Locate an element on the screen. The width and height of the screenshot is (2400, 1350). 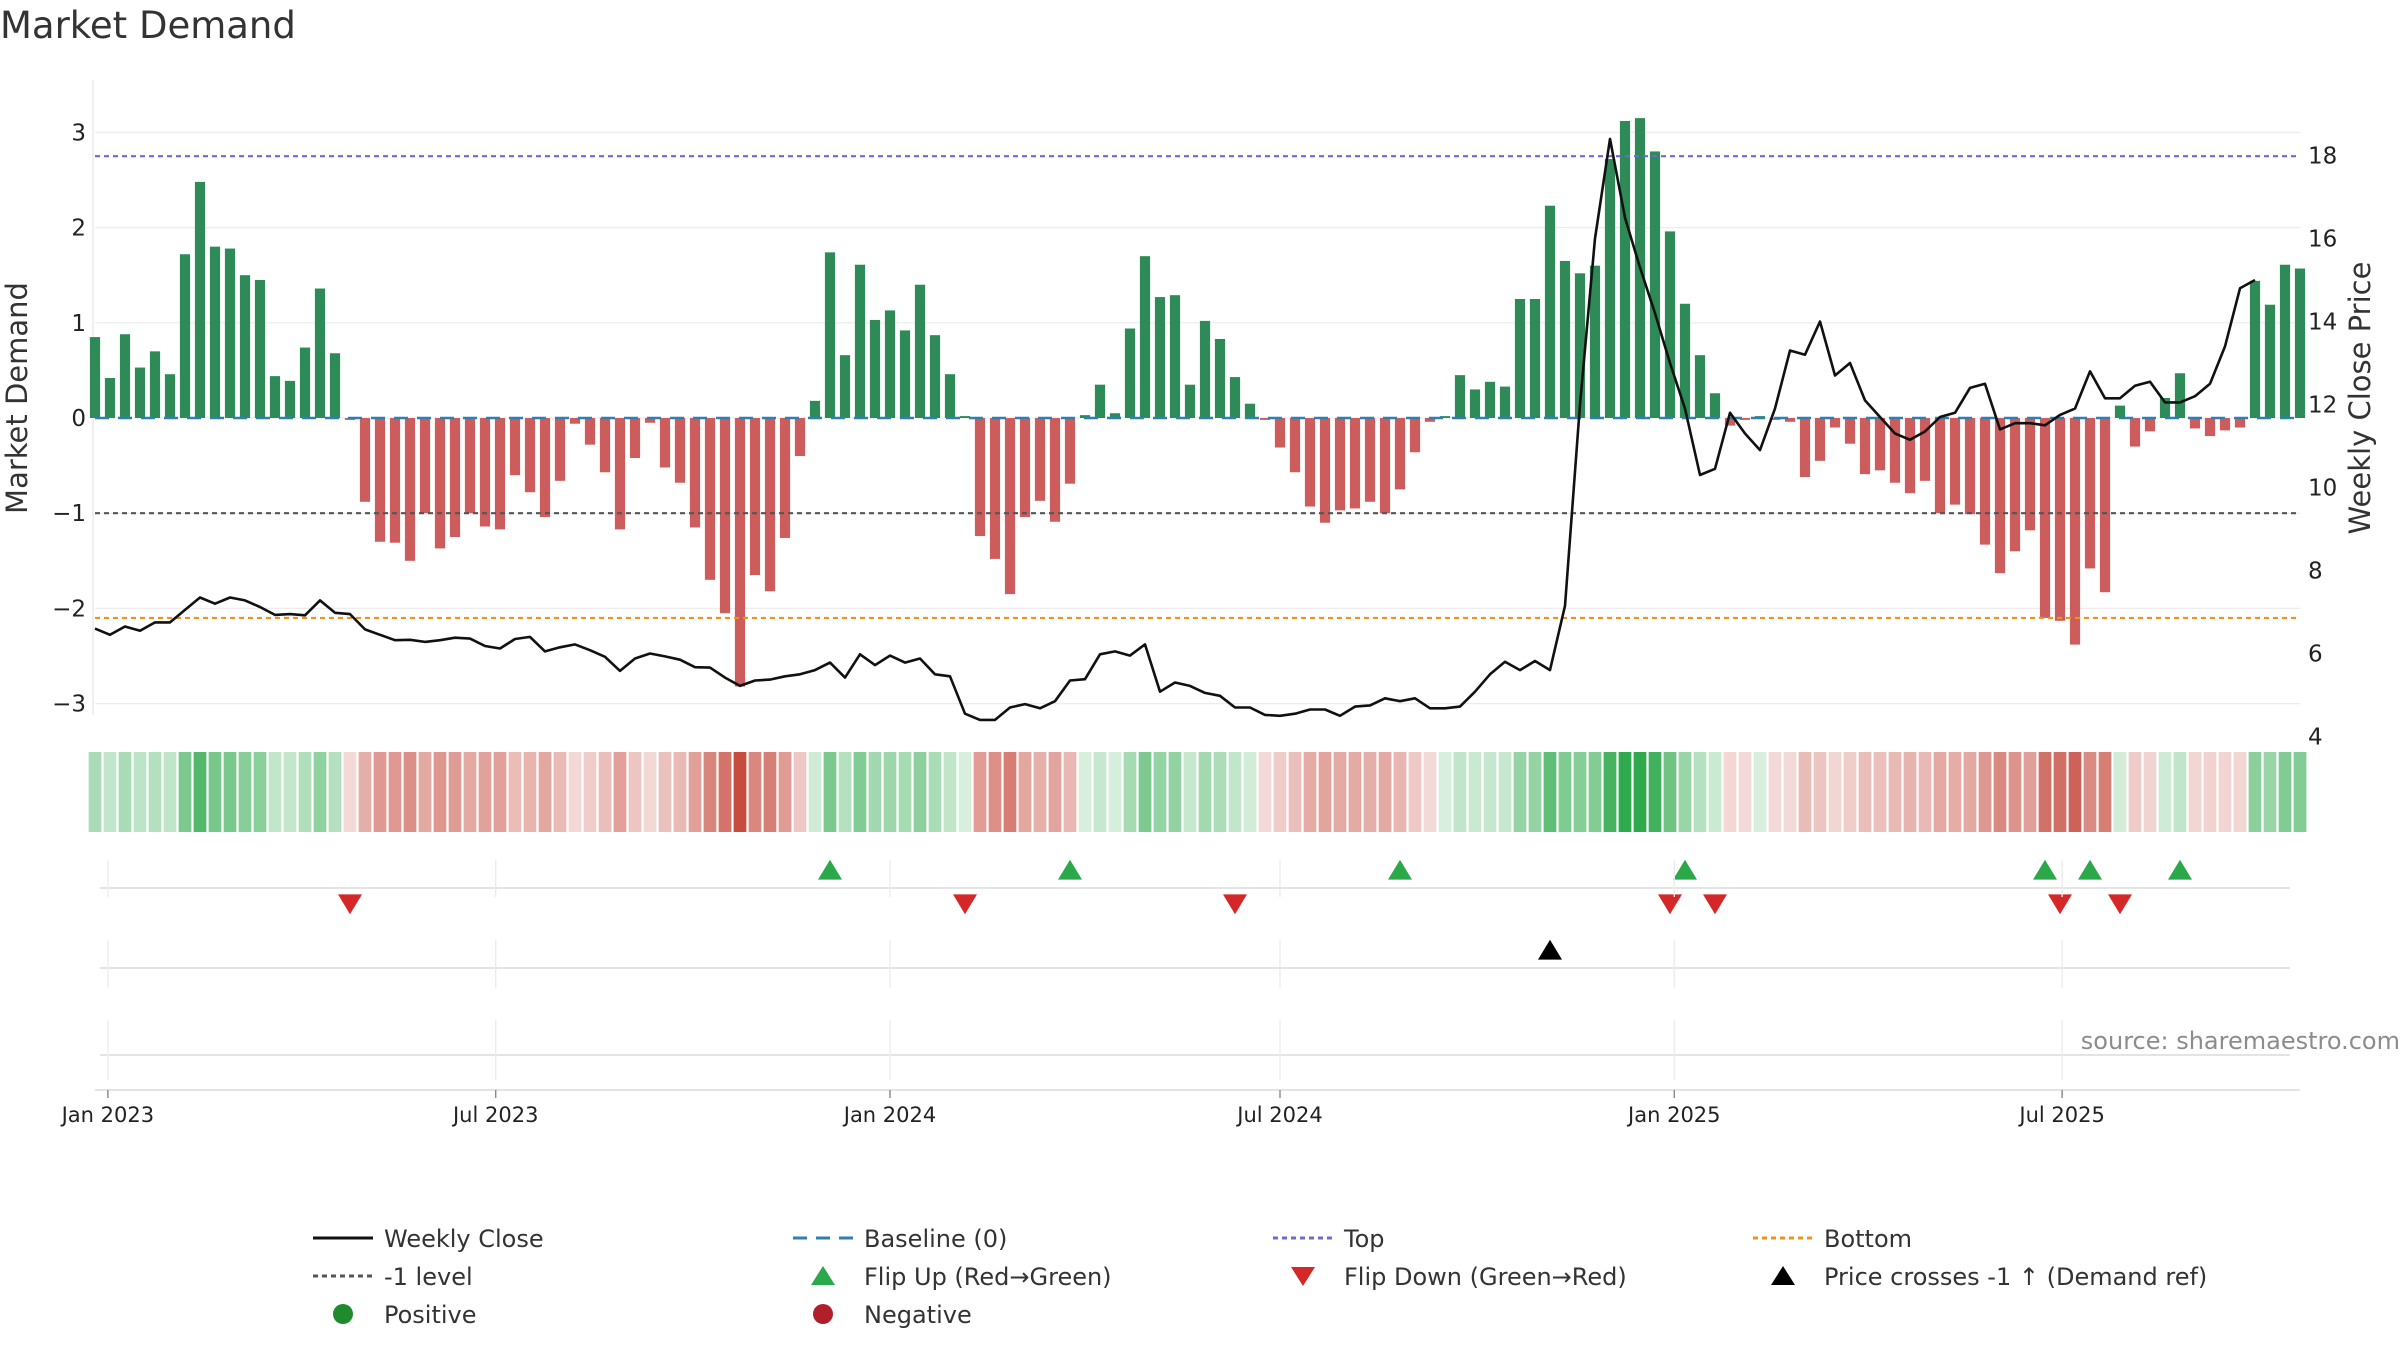
y-tick-label-left: 3 is located at coordinates (78, 133).